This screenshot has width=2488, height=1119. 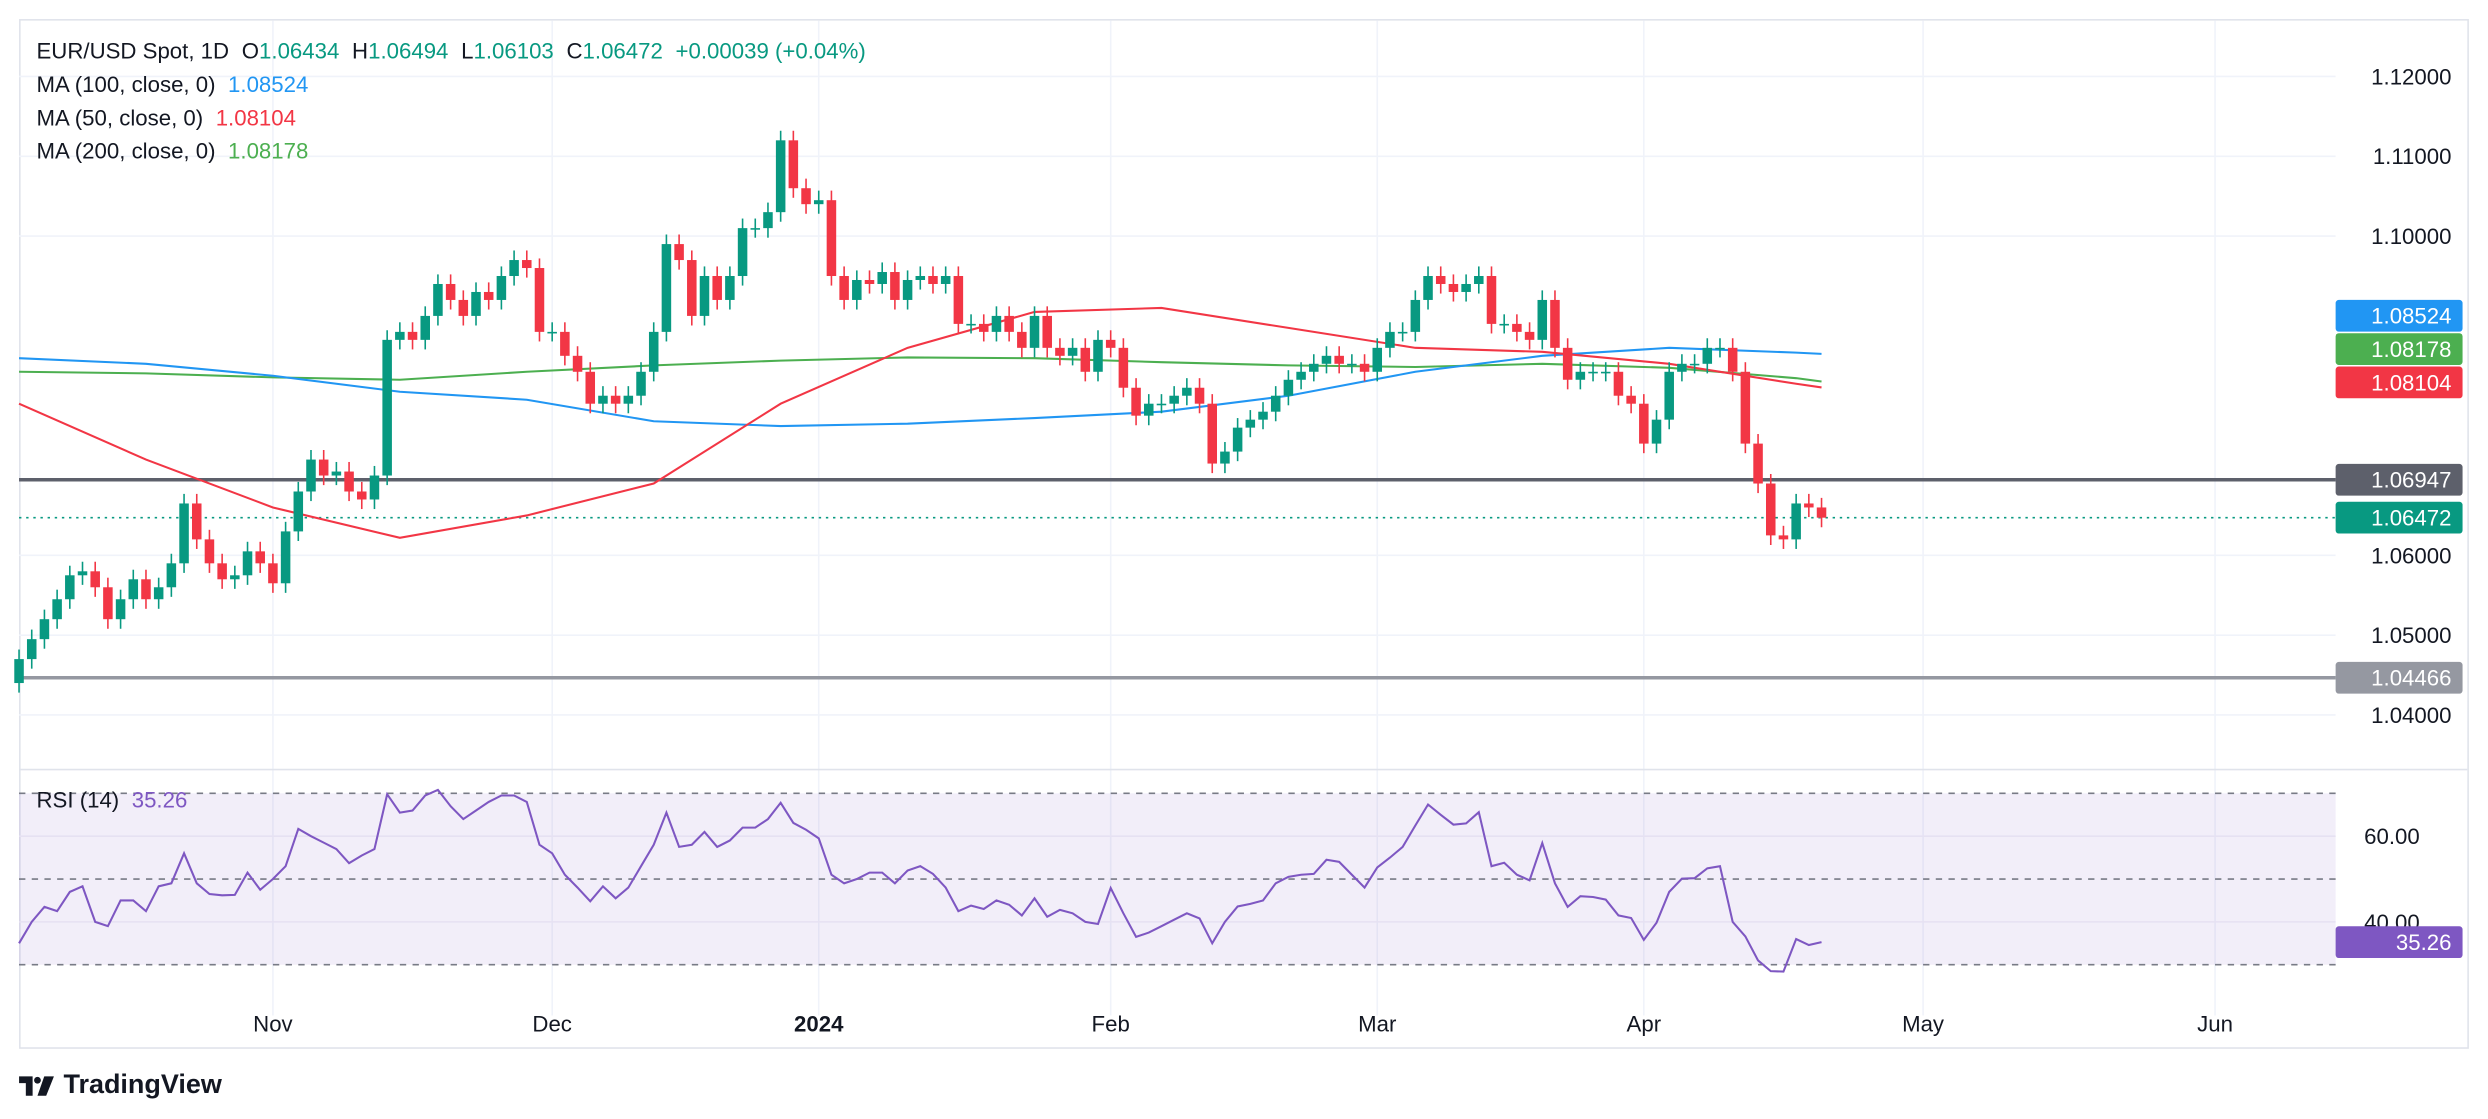 I want to click on tradingview-logo: TradingView, so click(x=120, y=1085).